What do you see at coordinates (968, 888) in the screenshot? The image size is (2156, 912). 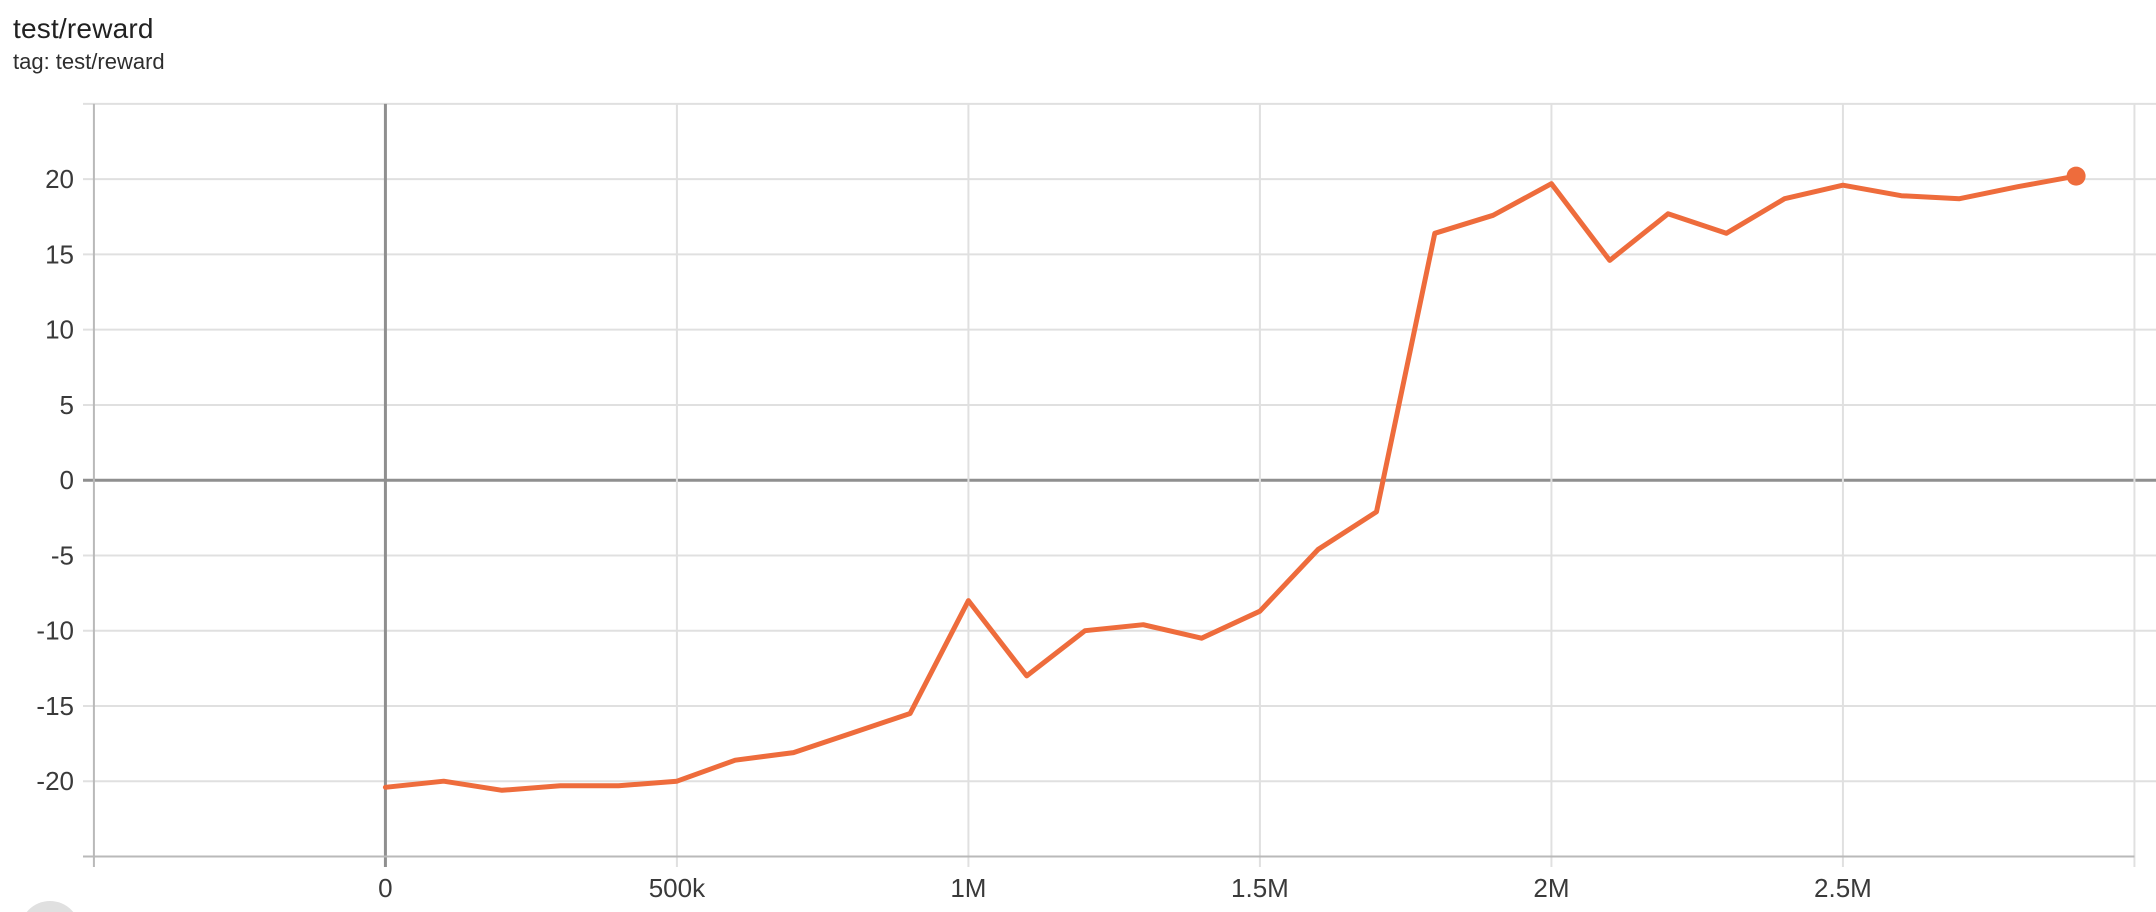 I see `x-tick-label: 1M` at bounding box center [968, 888].